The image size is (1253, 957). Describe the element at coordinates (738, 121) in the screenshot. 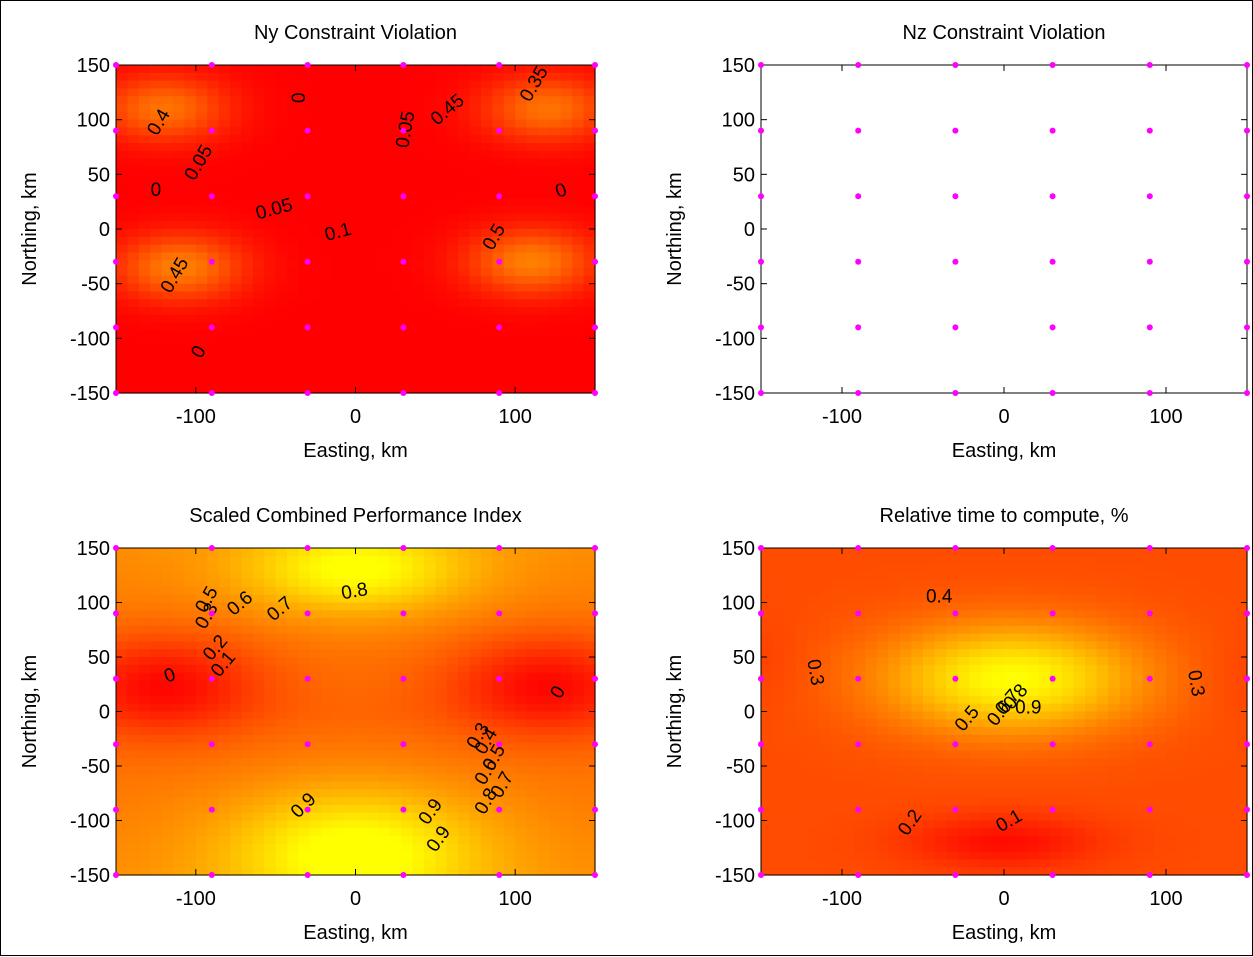

I see `y-tick-label: 100` at that location.